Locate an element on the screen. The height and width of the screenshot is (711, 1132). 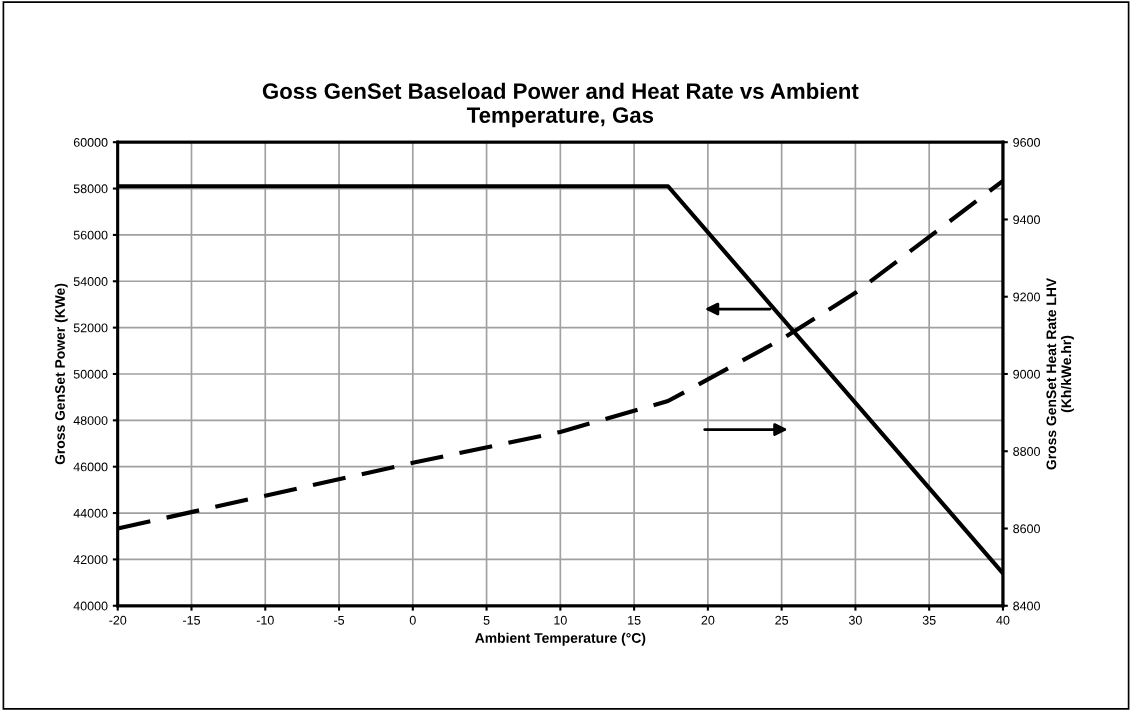
x-tick-label: 40 is located at coordinates (1003, 620).